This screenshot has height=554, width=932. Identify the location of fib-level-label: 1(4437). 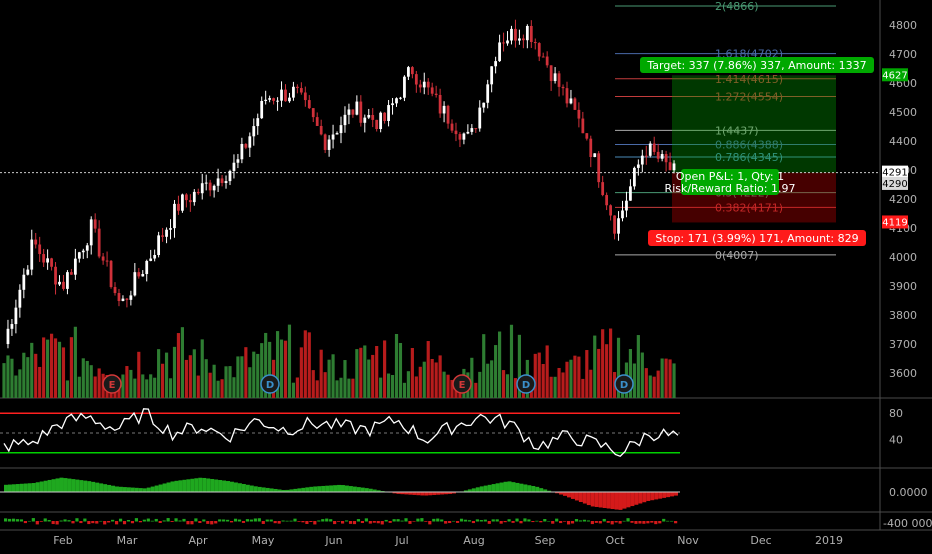
(737, 130).